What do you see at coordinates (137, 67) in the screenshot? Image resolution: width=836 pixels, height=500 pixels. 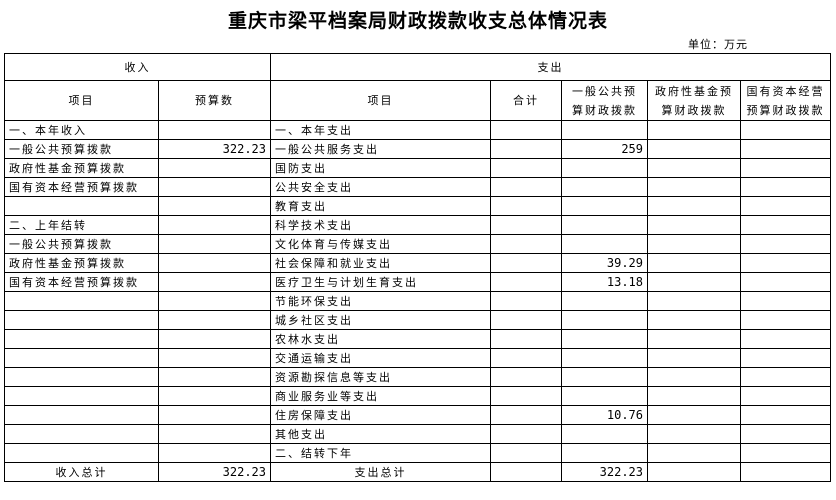 I see `income-header: 收入` at bounding box center [137, 67].